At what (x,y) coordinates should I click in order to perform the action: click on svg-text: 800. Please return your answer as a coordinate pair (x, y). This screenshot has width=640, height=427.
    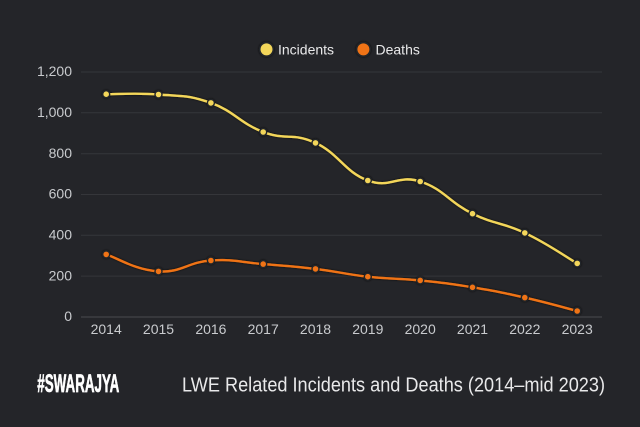
    Looking at the image, I should click on (61, 153).